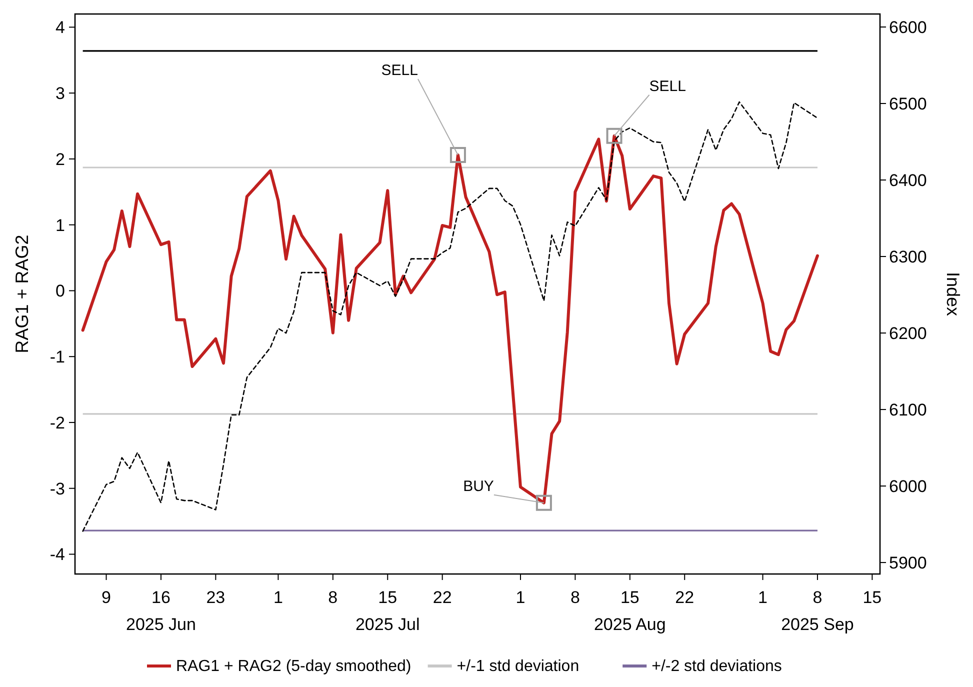 The width and height of the screenshot is (973, 687). I want to click on x-tick-label: 15 2025 Jul, so click(387, 611).